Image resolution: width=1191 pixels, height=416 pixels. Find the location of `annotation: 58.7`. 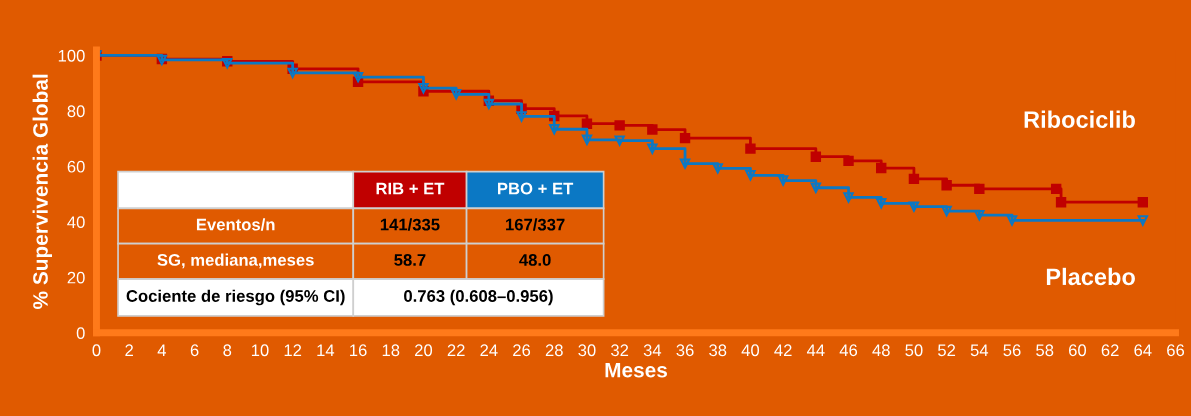

annotation: 58.7 is located at coordinates (410, 260).